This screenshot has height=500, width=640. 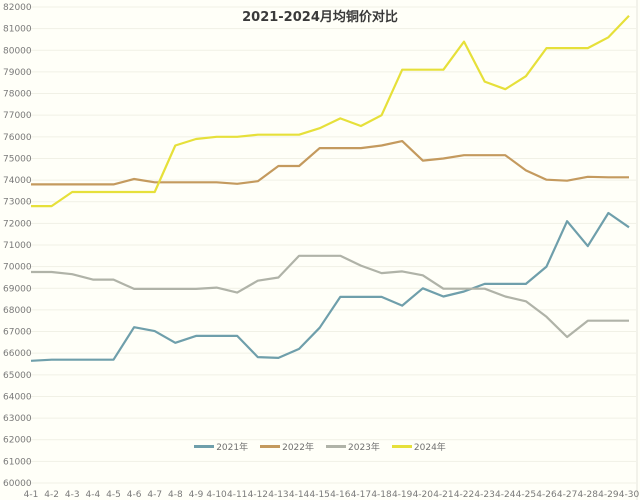 What do you see at coordinates (299, 495) in the screenshot?
I see `x-tick-label: 4-14` at bounding box center [299, 495].